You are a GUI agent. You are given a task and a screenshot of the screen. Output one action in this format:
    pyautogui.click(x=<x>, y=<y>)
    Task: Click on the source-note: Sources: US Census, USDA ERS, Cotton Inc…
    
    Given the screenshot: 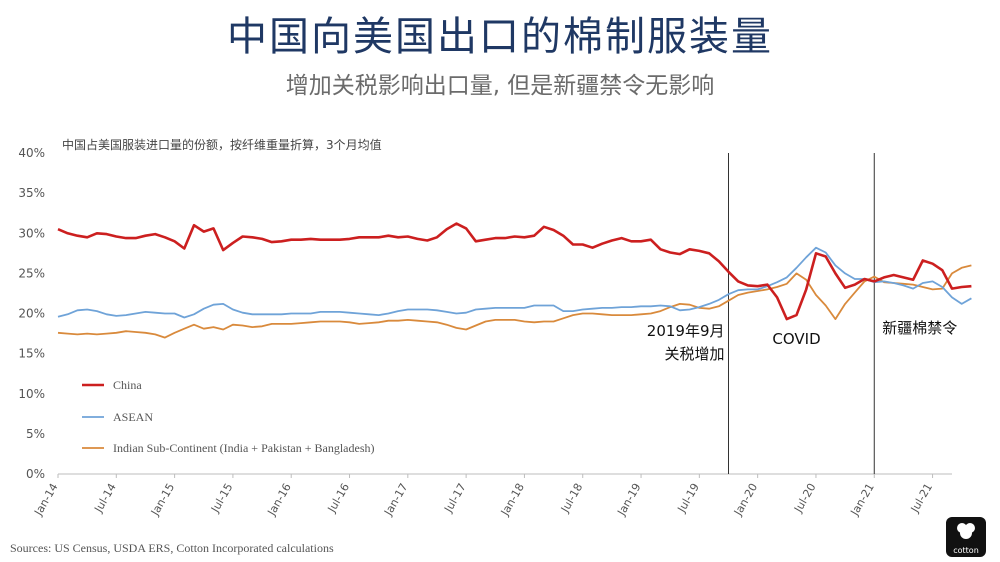 What is the action you would take?
    pyautogui.click(x=172, y=548)
    